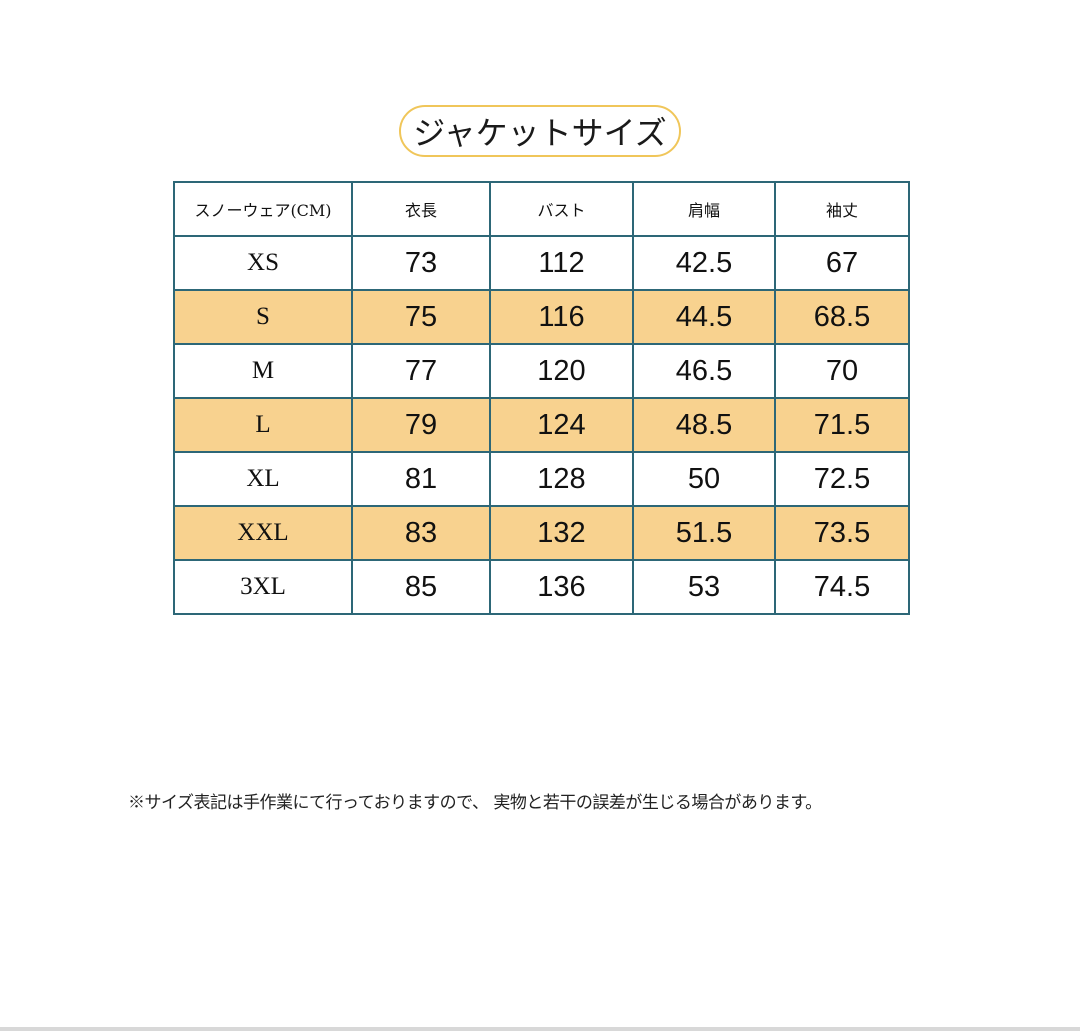 This screenshot has height=1031, width=1080. What do you see at coordinates (704, 317) in the screenshot?
I see `measurement-cell: 44.5` at bounding box center [704, 317].